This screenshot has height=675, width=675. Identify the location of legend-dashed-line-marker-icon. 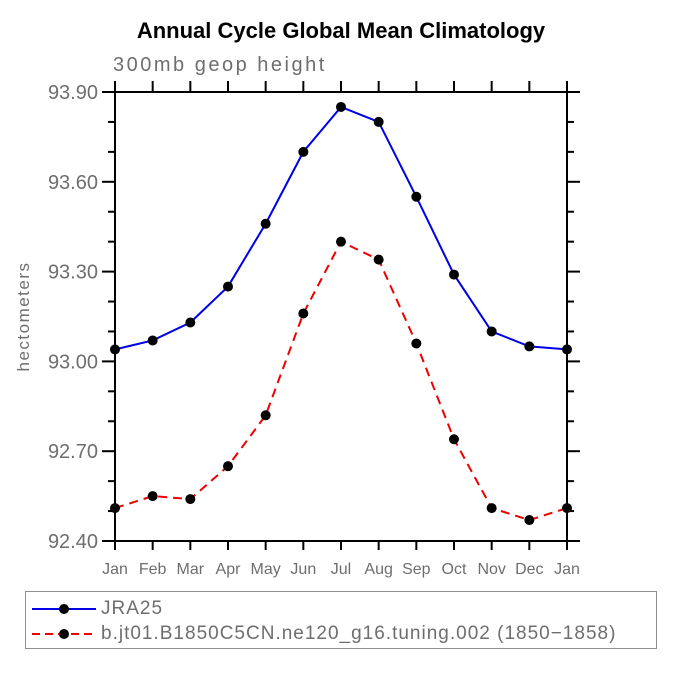
(64, 633).